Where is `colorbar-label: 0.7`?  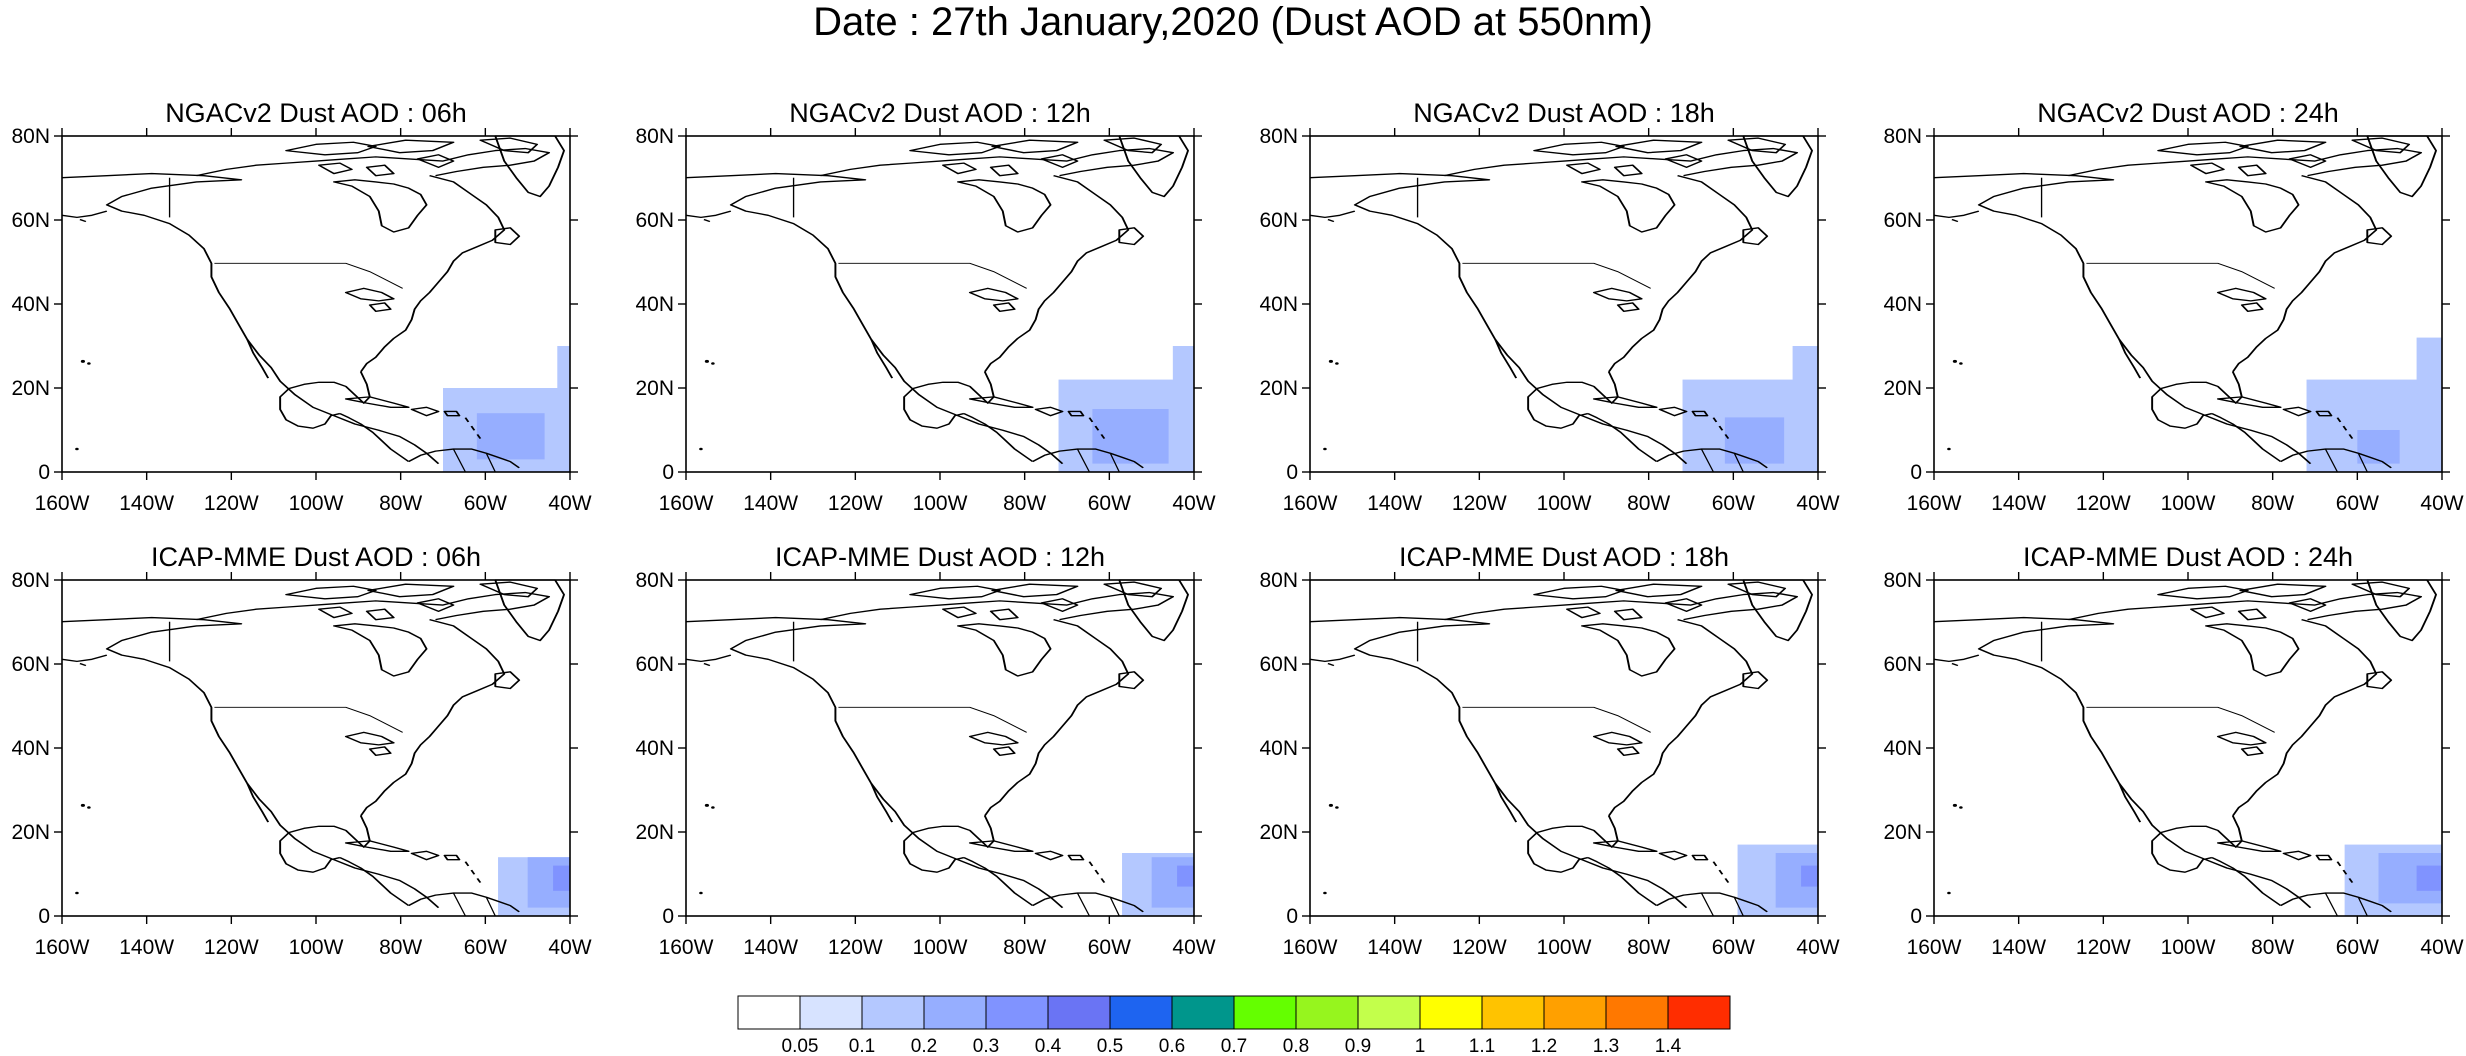
colorbar-label: 0.7 is located at coordinates (1234, 1046).